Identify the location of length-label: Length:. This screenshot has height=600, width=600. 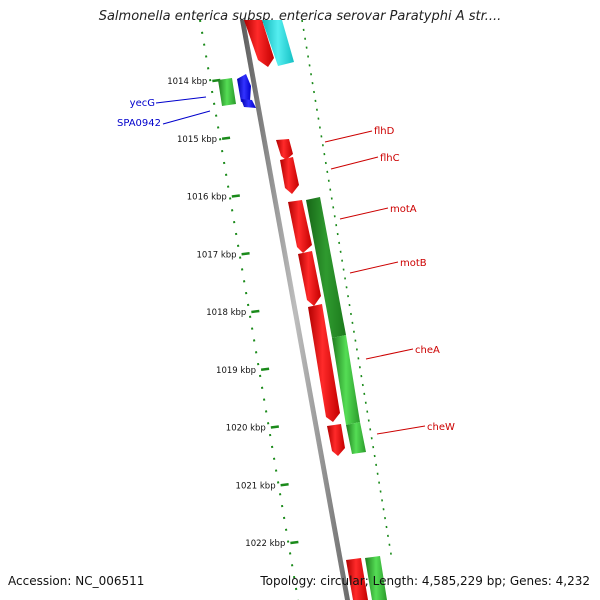
(395, 581).